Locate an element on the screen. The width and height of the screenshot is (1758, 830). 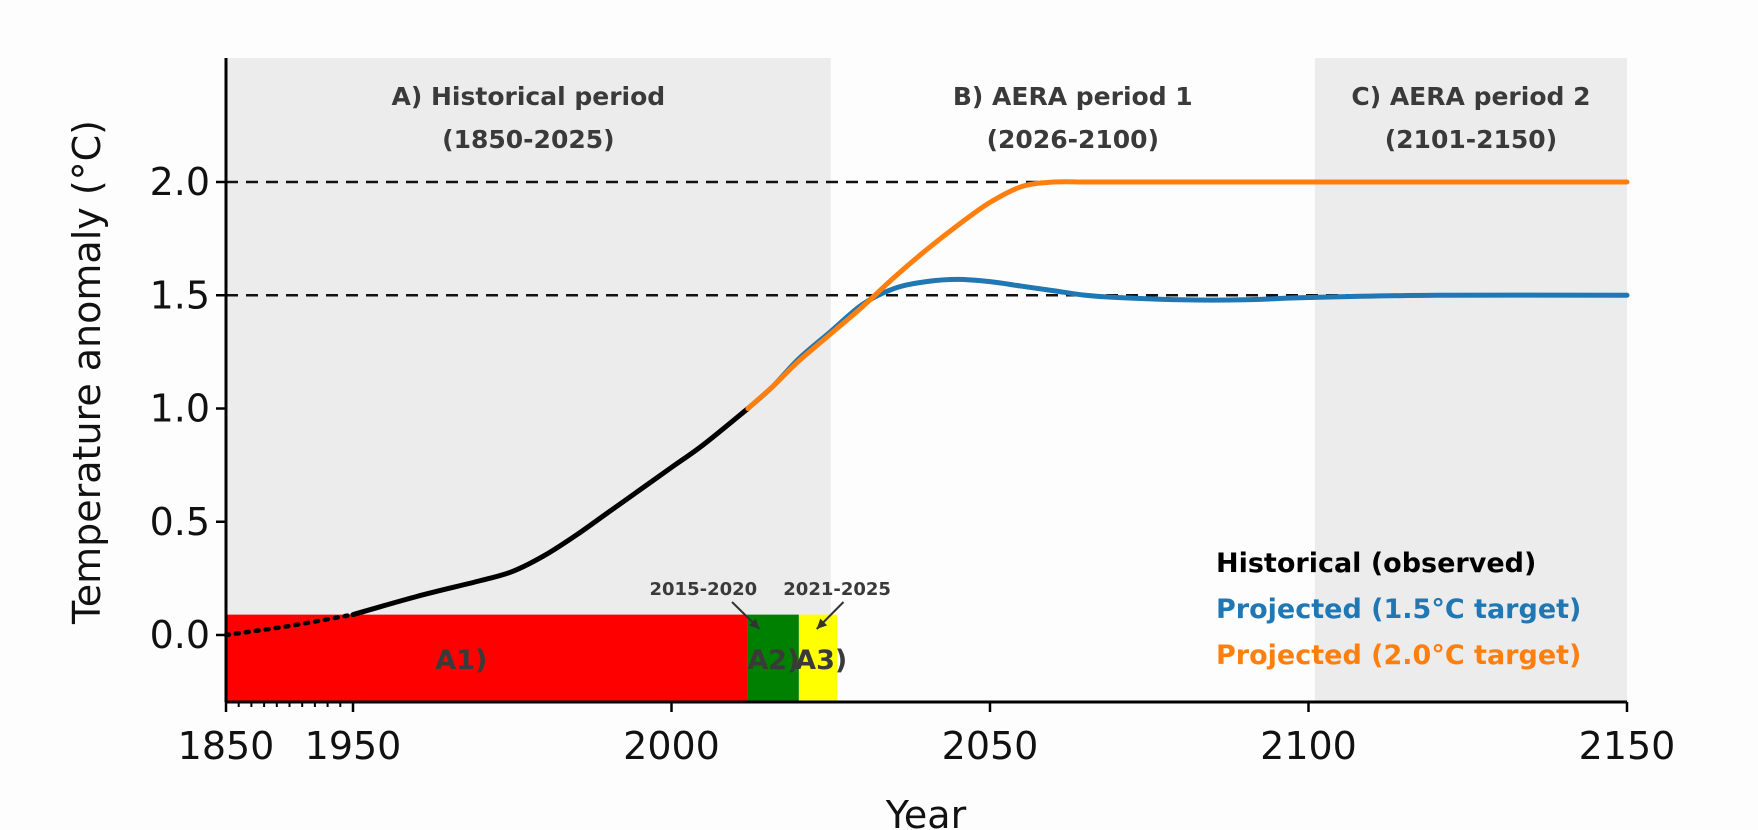
series-historical-dotted is located at coordinates (289, 625).